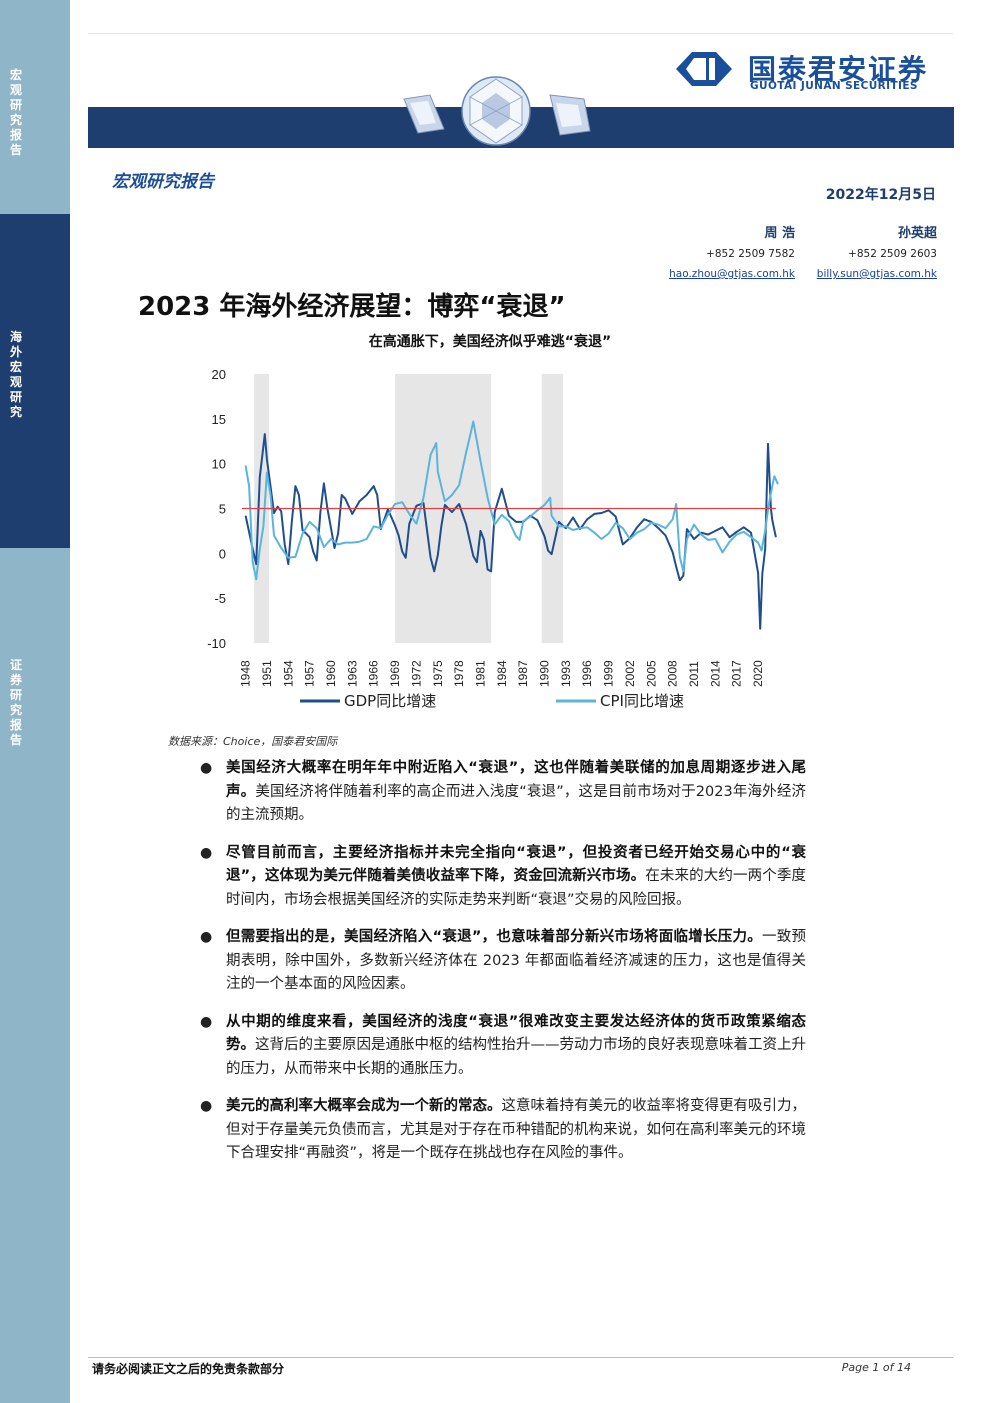 Image resolution: width=992 pixels, height=1403 pixels. Describe the element at coordinates (834, 86) in the screenshot. I see `logo-english-text: GUOTAI JUNAN SECURITIES` at that location.